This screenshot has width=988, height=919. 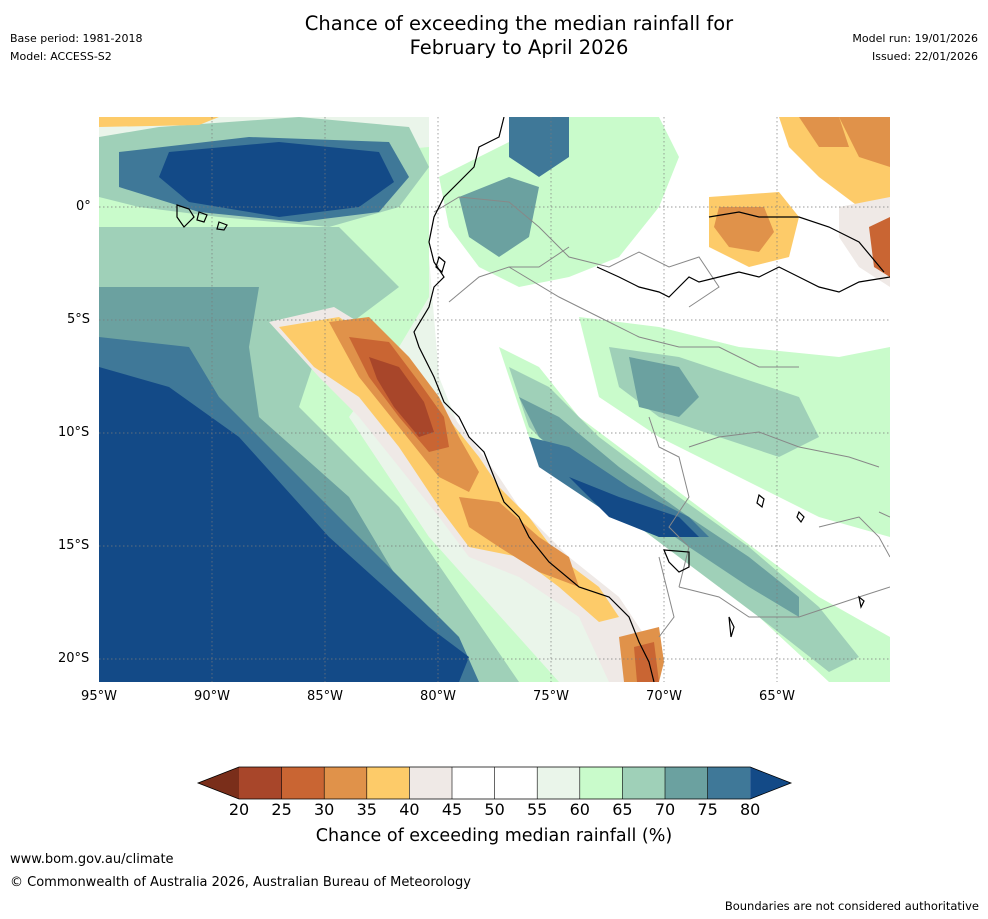 What do you see at coordinates (99, 696) in the screenshot?
I see `lon-label-95w: 95°W` at bounding box center [99, 696].